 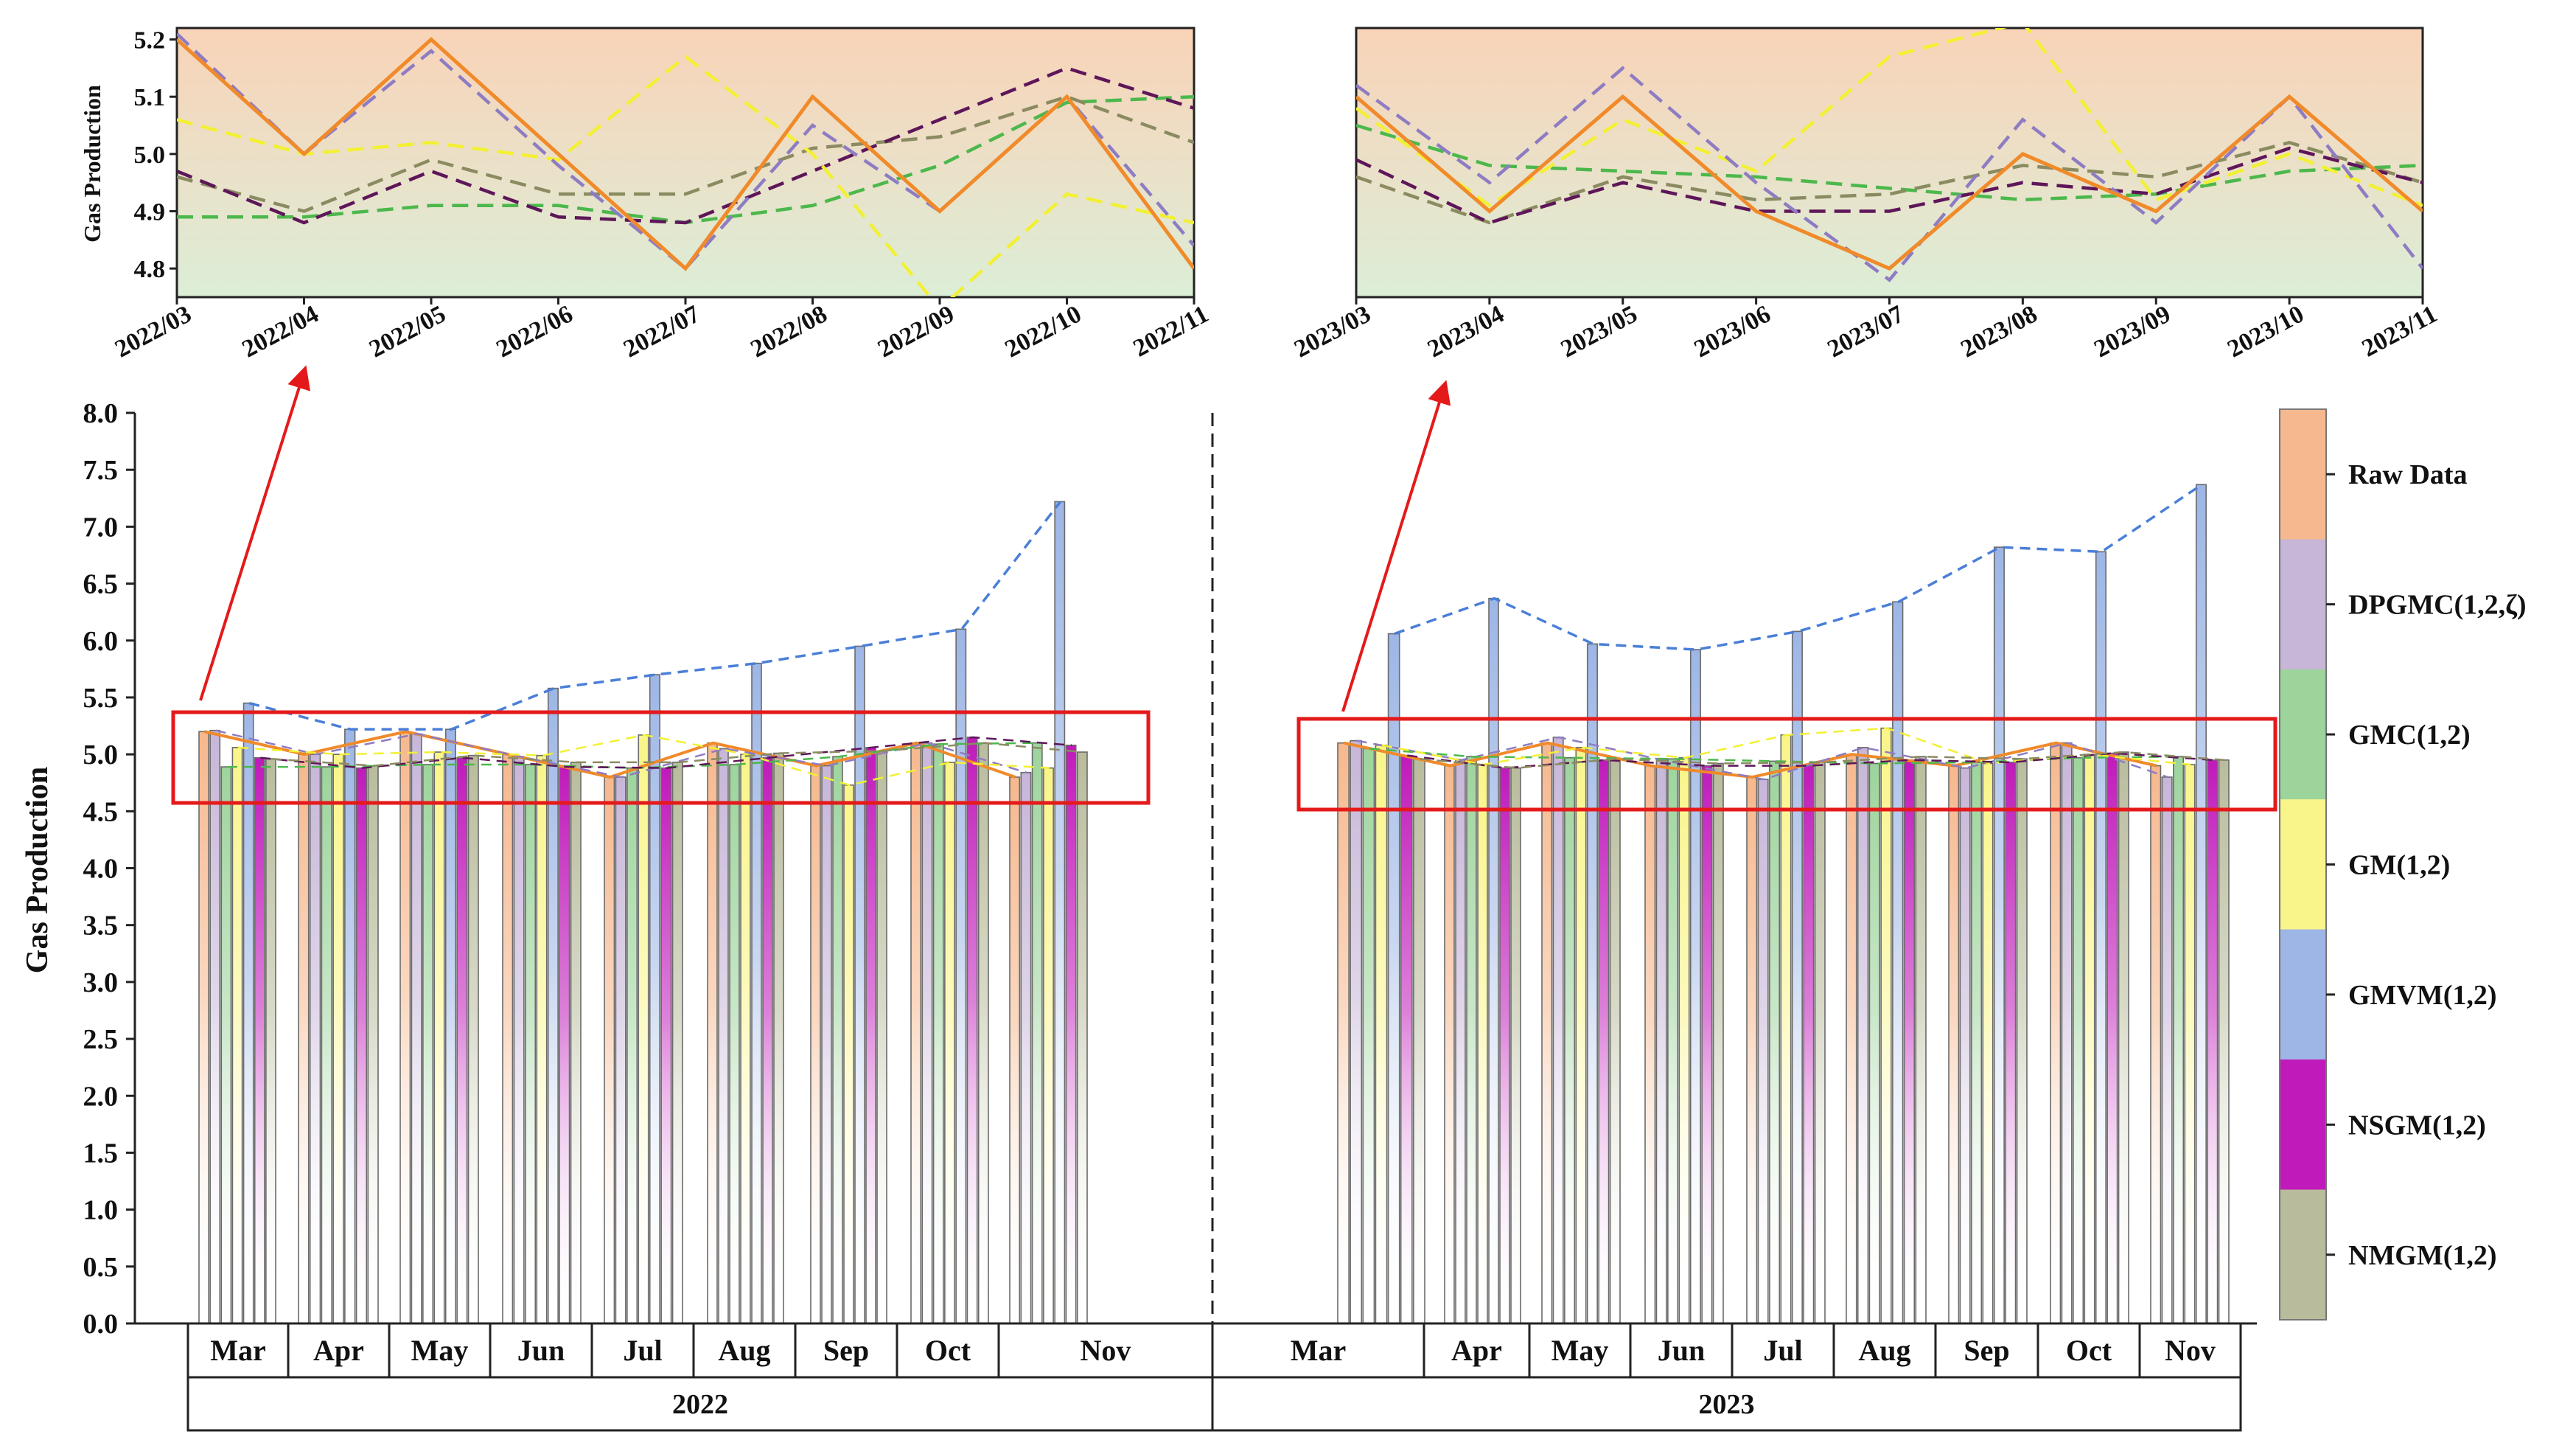 I want to click on main-y-tick-label: 3.5, so click(x=101, y=927).